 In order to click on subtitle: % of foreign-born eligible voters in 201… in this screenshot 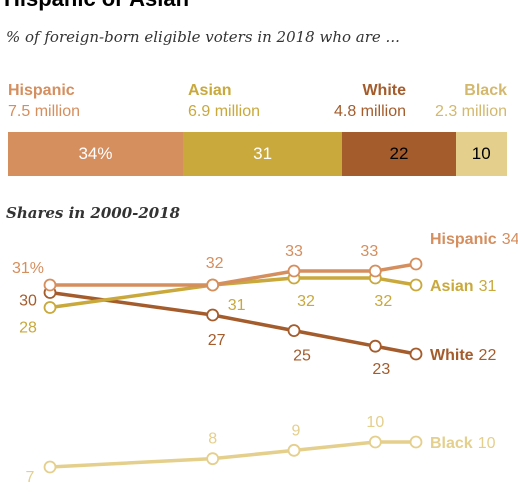, I will do `click(203, 37)`.